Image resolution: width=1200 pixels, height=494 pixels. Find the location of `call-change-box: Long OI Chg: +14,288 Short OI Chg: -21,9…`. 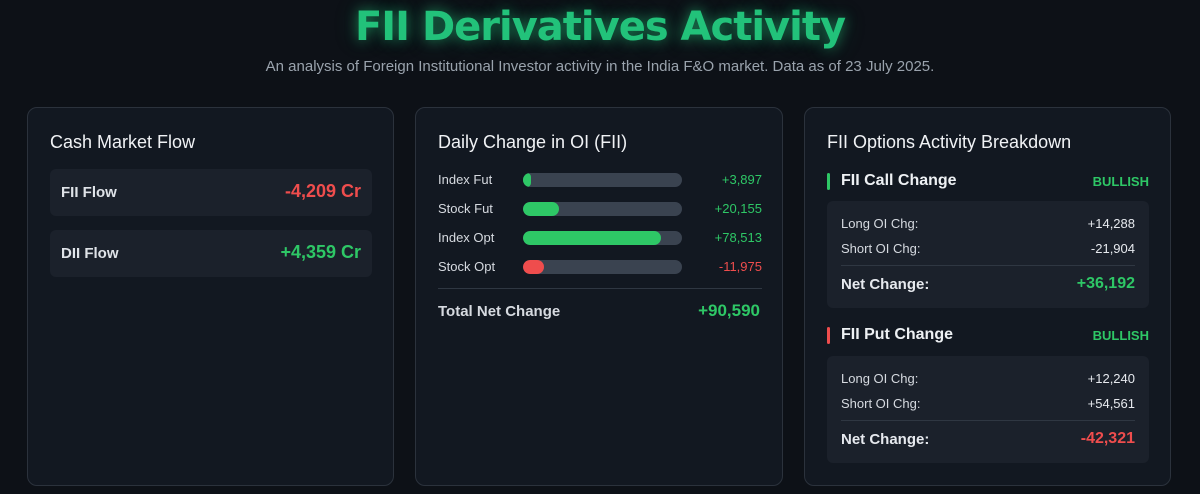

call-change-box: Long OI Chg: +14,288 Short OI Chg: -21,9… is located at coordinates (988, 254).